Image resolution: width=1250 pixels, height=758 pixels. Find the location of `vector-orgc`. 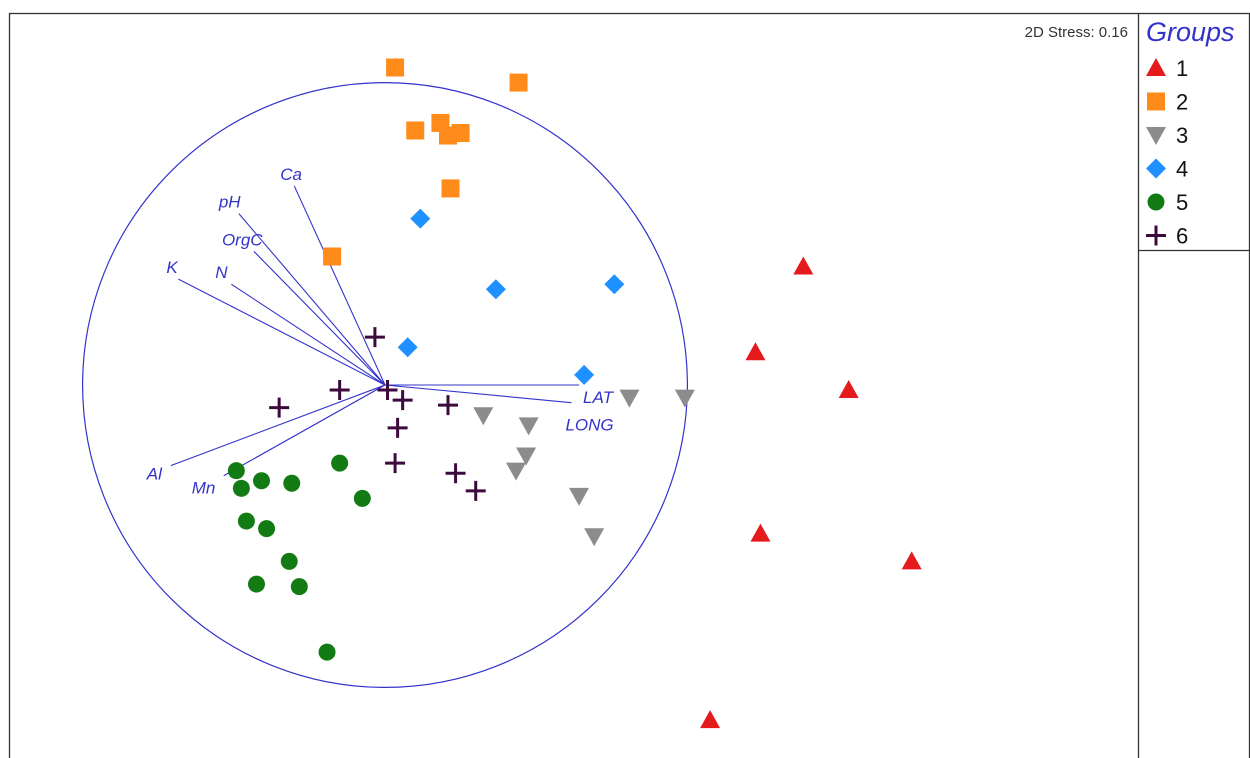

vector-orgc is located at coordinates (319, 318).